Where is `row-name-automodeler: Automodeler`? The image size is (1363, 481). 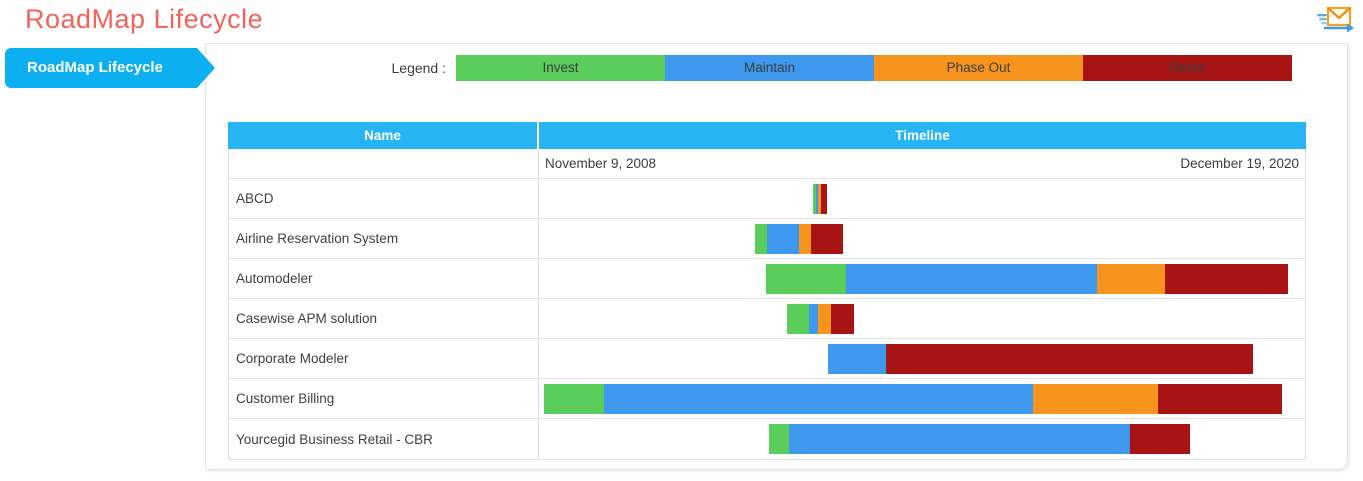 row-name-automodeler: Automodeler is located at coordinates (384, 278).